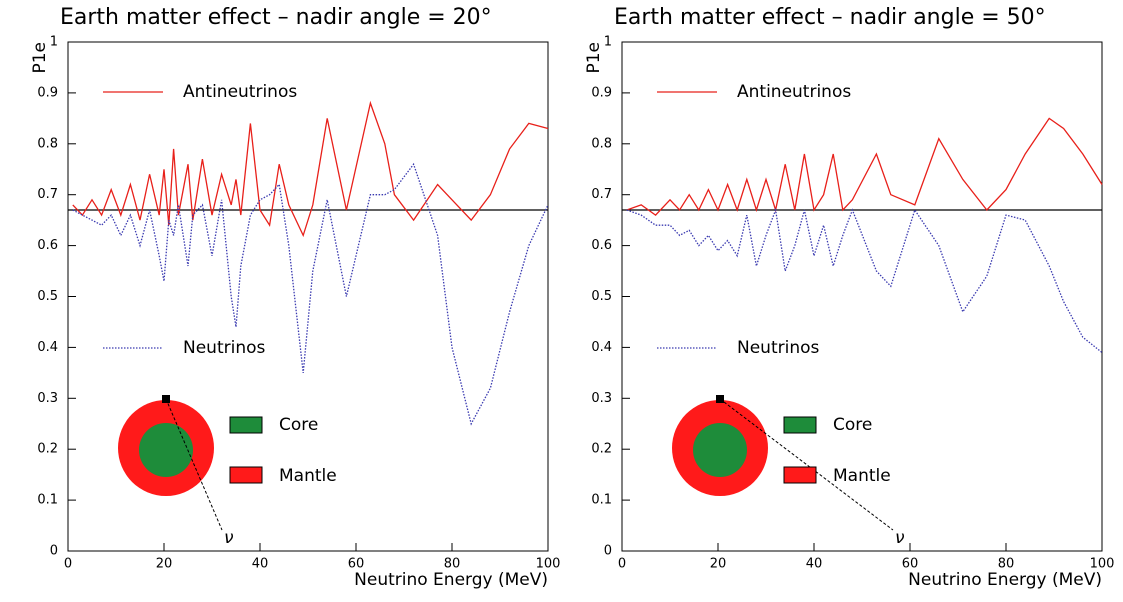 The height and width of the screenshot is (602, 1123). I want to click on chart-title: Earth matter effect – nadir angle = 20°, so click(276, 17).